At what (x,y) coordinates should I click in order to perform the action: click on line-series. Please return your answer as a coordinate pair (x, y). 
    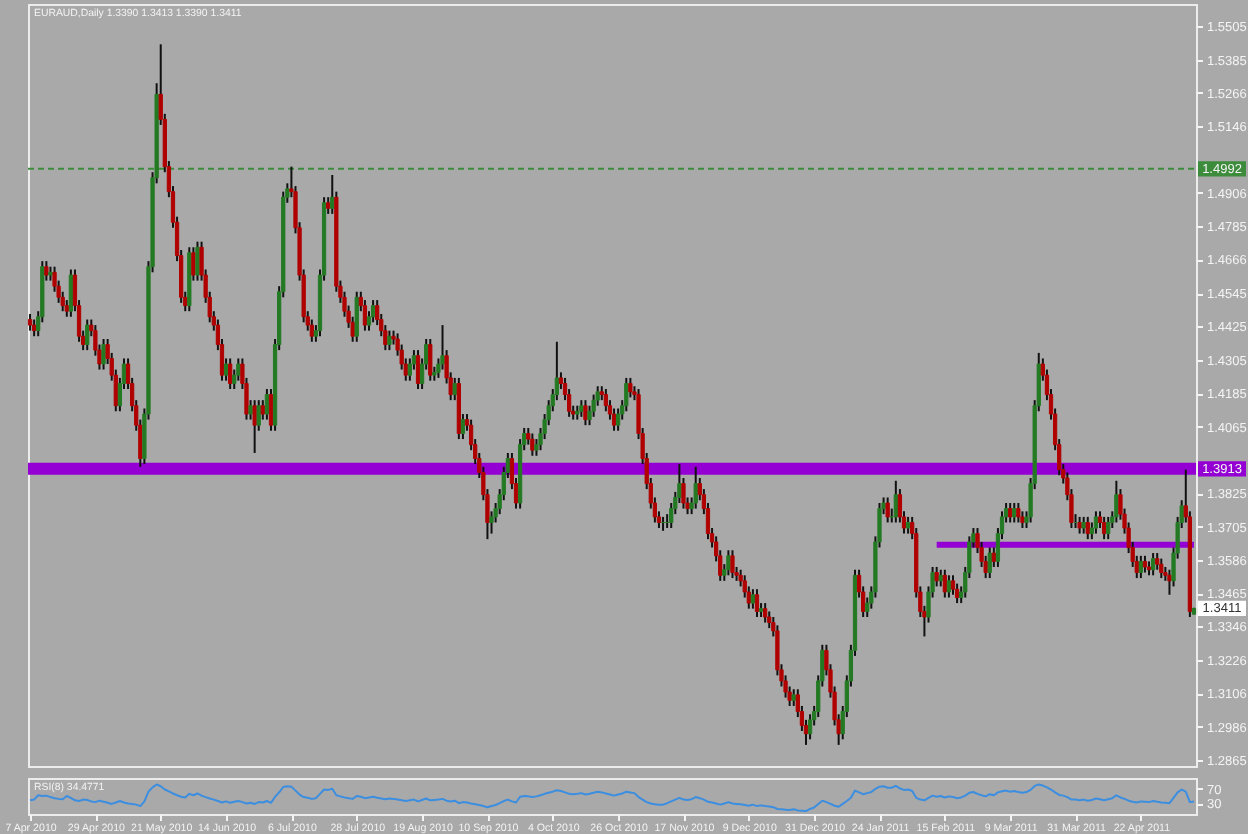
    Looking at the image, I should click on (612, 798).